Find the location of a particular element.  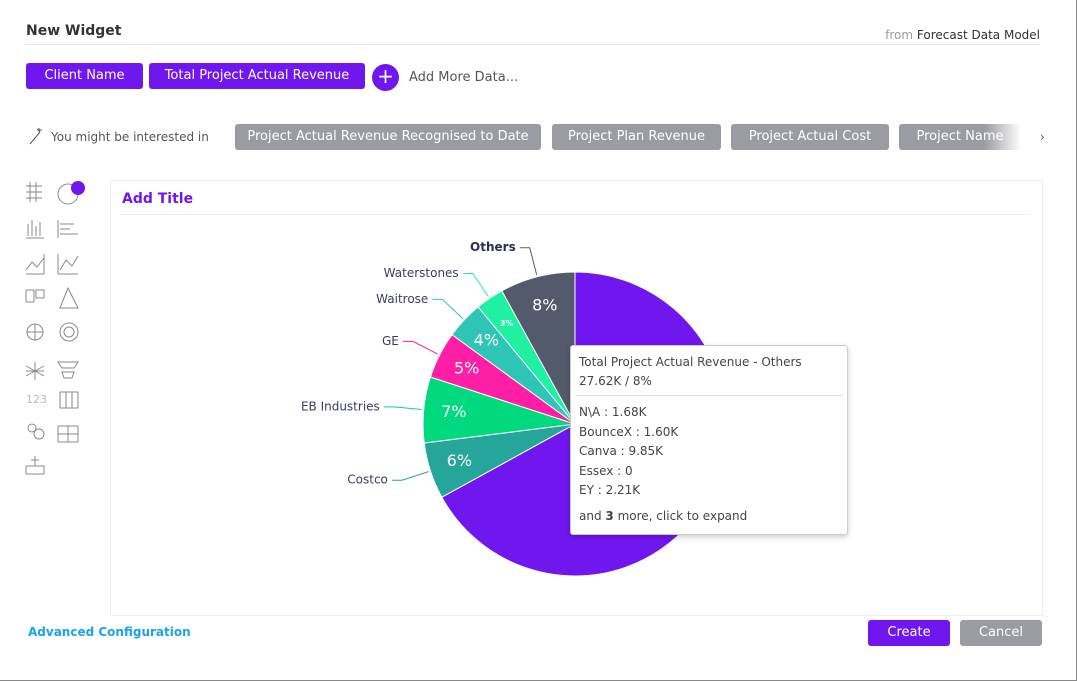

slice-label: 6% is located at coordinates (459, 460).